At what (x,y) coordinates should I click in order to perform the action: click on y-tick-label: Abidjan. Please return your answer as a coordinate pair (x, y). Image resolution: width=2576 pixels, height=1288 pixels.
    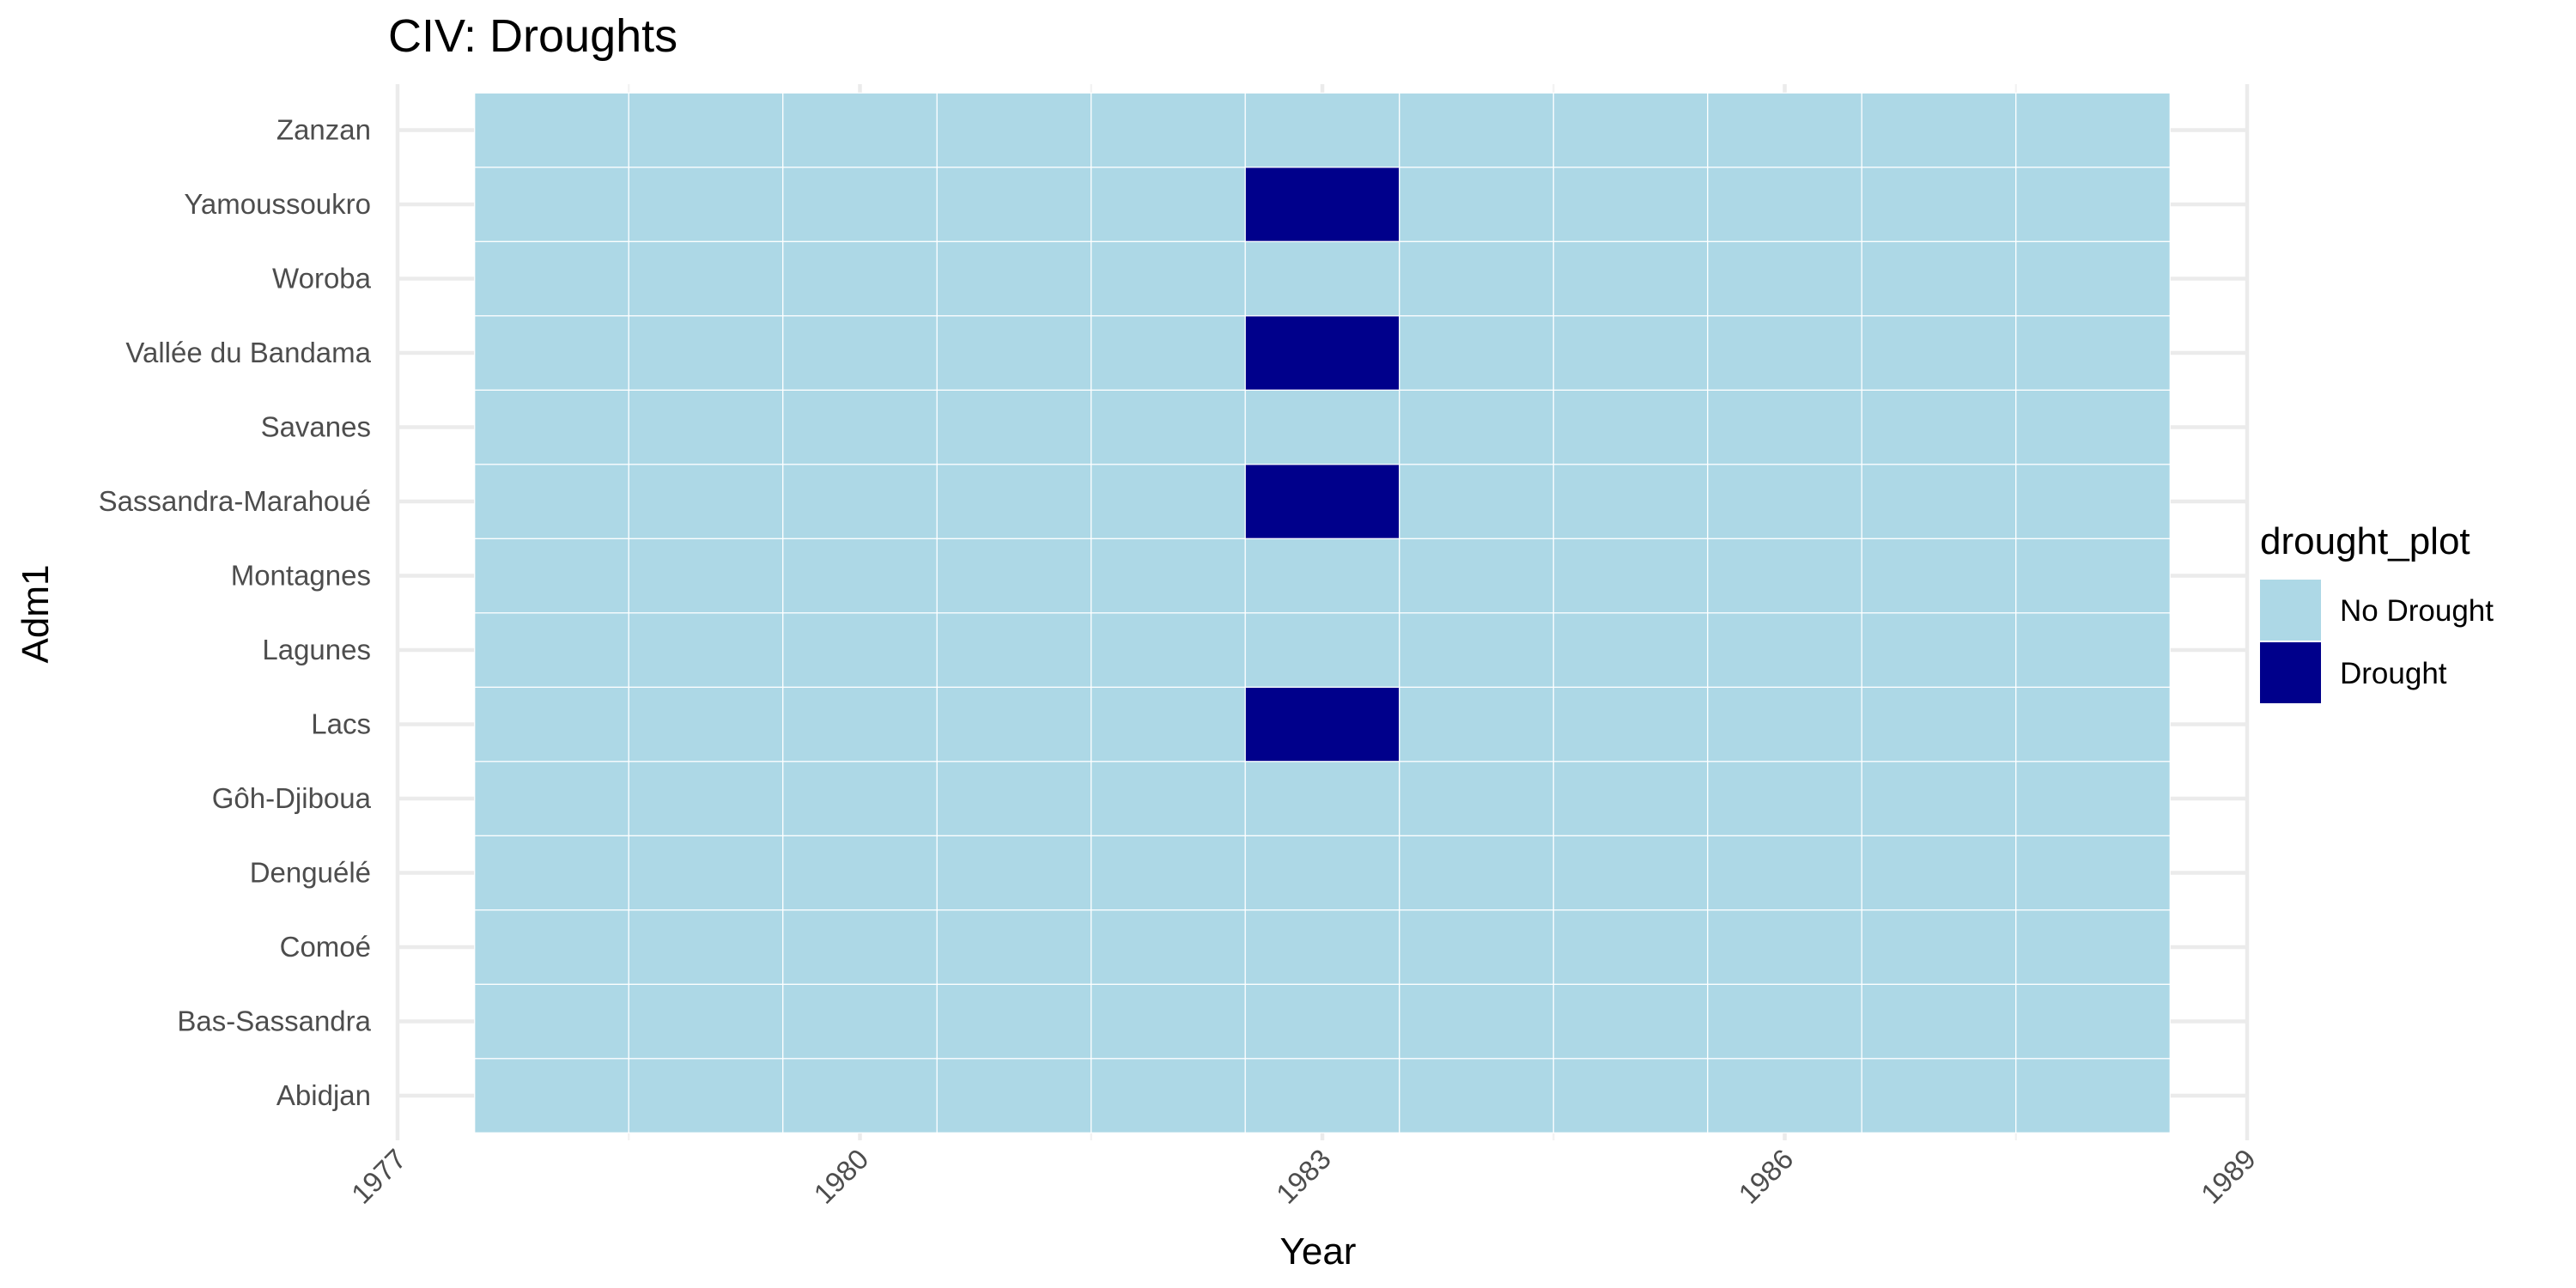
    Looking at the image, I should click on (323, 1095).